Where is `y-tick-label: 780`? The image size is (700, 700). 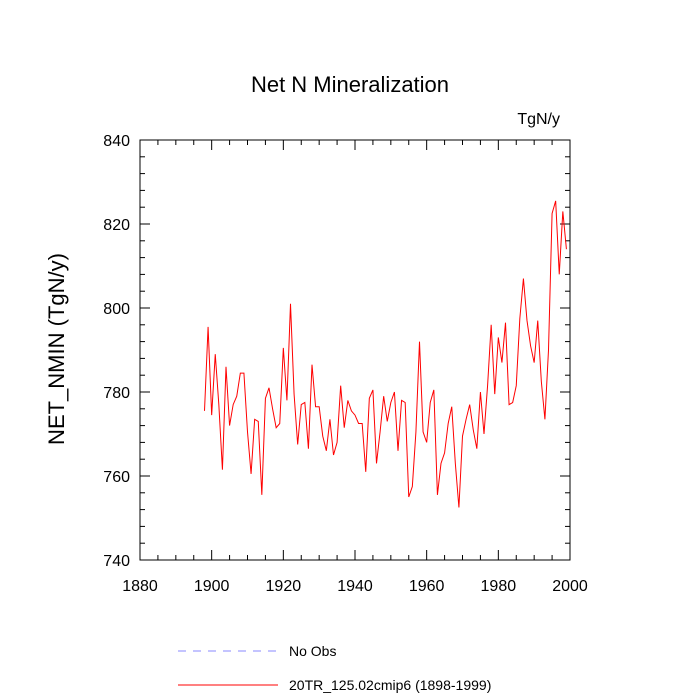
y-tick-label: 780 is located at coordinates (116, 393).